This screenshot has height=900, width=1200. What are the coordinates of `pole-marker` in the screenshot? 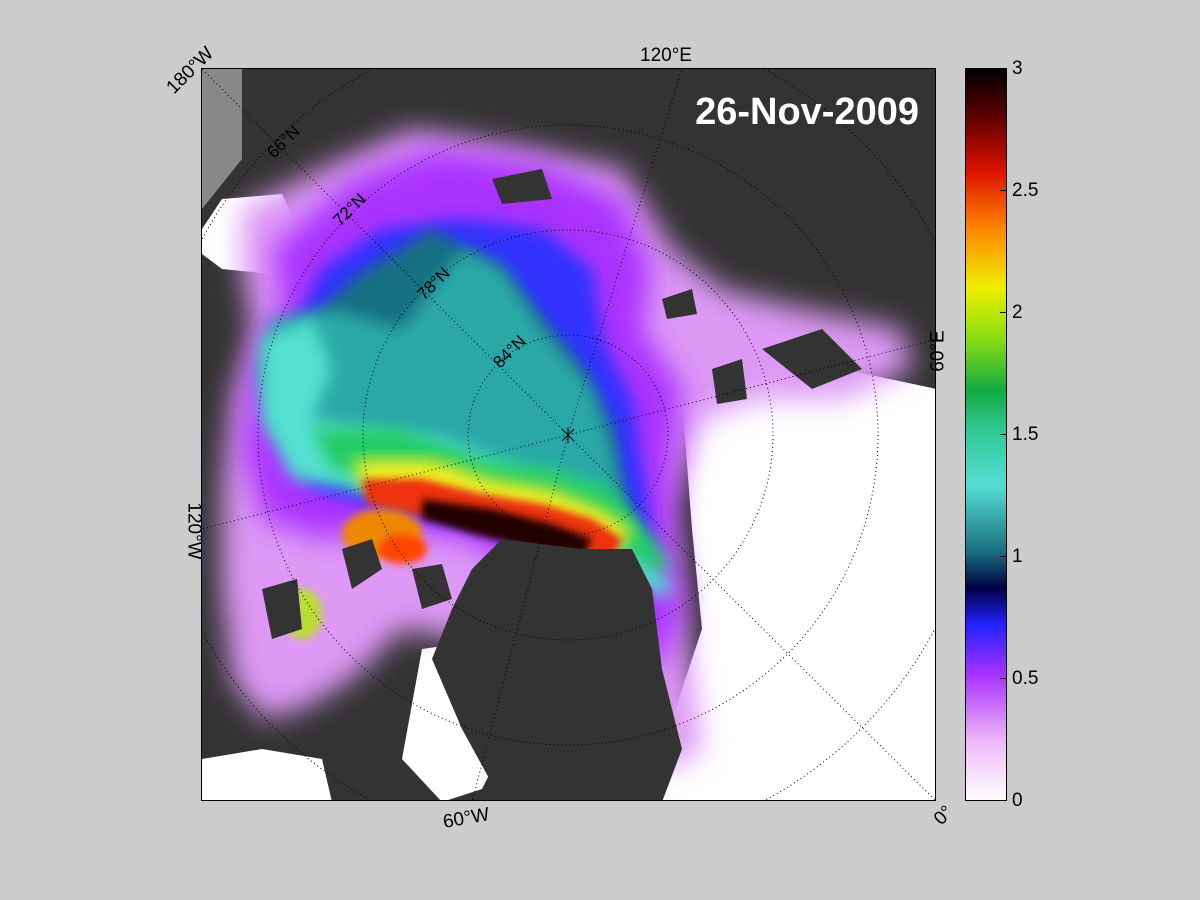 It's located at (568, 435).